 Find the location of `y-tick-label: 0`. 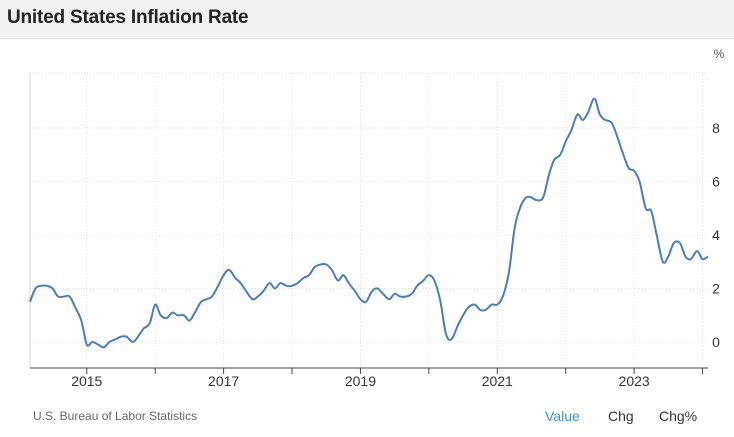

y-tick-label: 0 is located at coordinates (716, 342).